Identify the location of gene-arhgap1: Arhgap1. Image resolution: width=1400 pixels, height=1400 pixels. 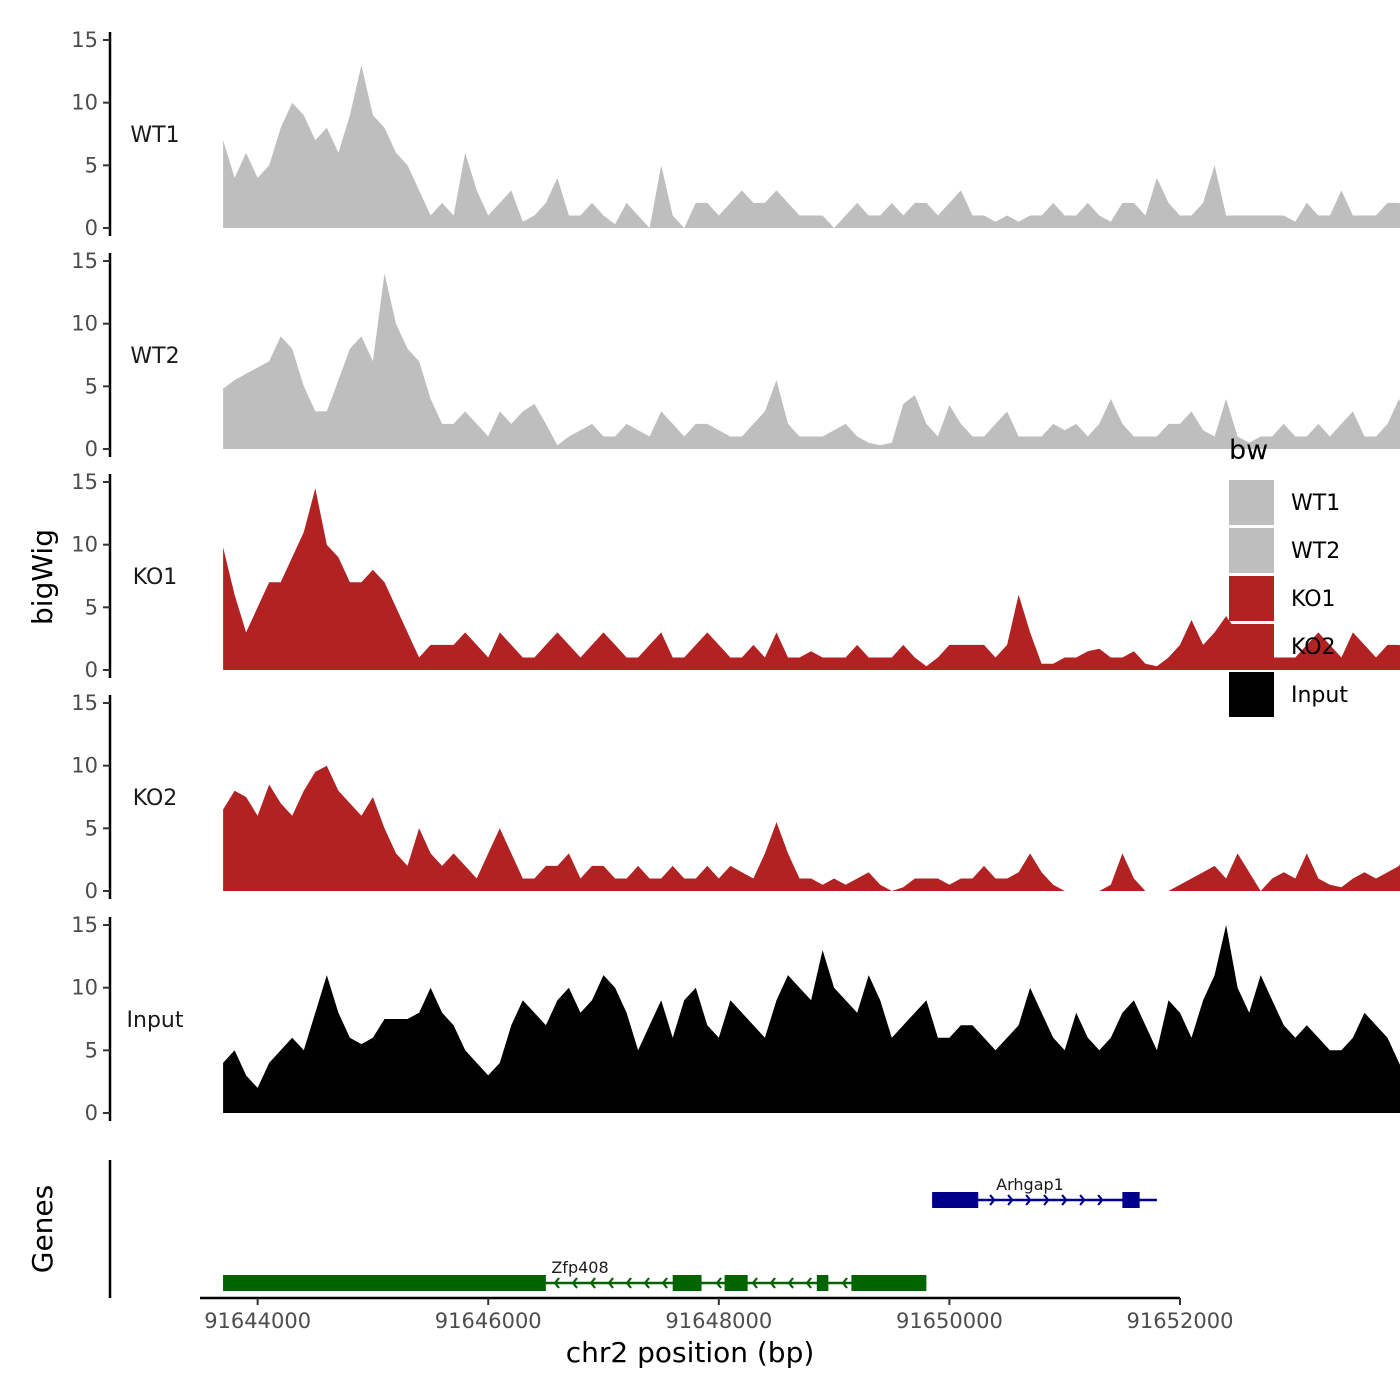
(1044, 1191).